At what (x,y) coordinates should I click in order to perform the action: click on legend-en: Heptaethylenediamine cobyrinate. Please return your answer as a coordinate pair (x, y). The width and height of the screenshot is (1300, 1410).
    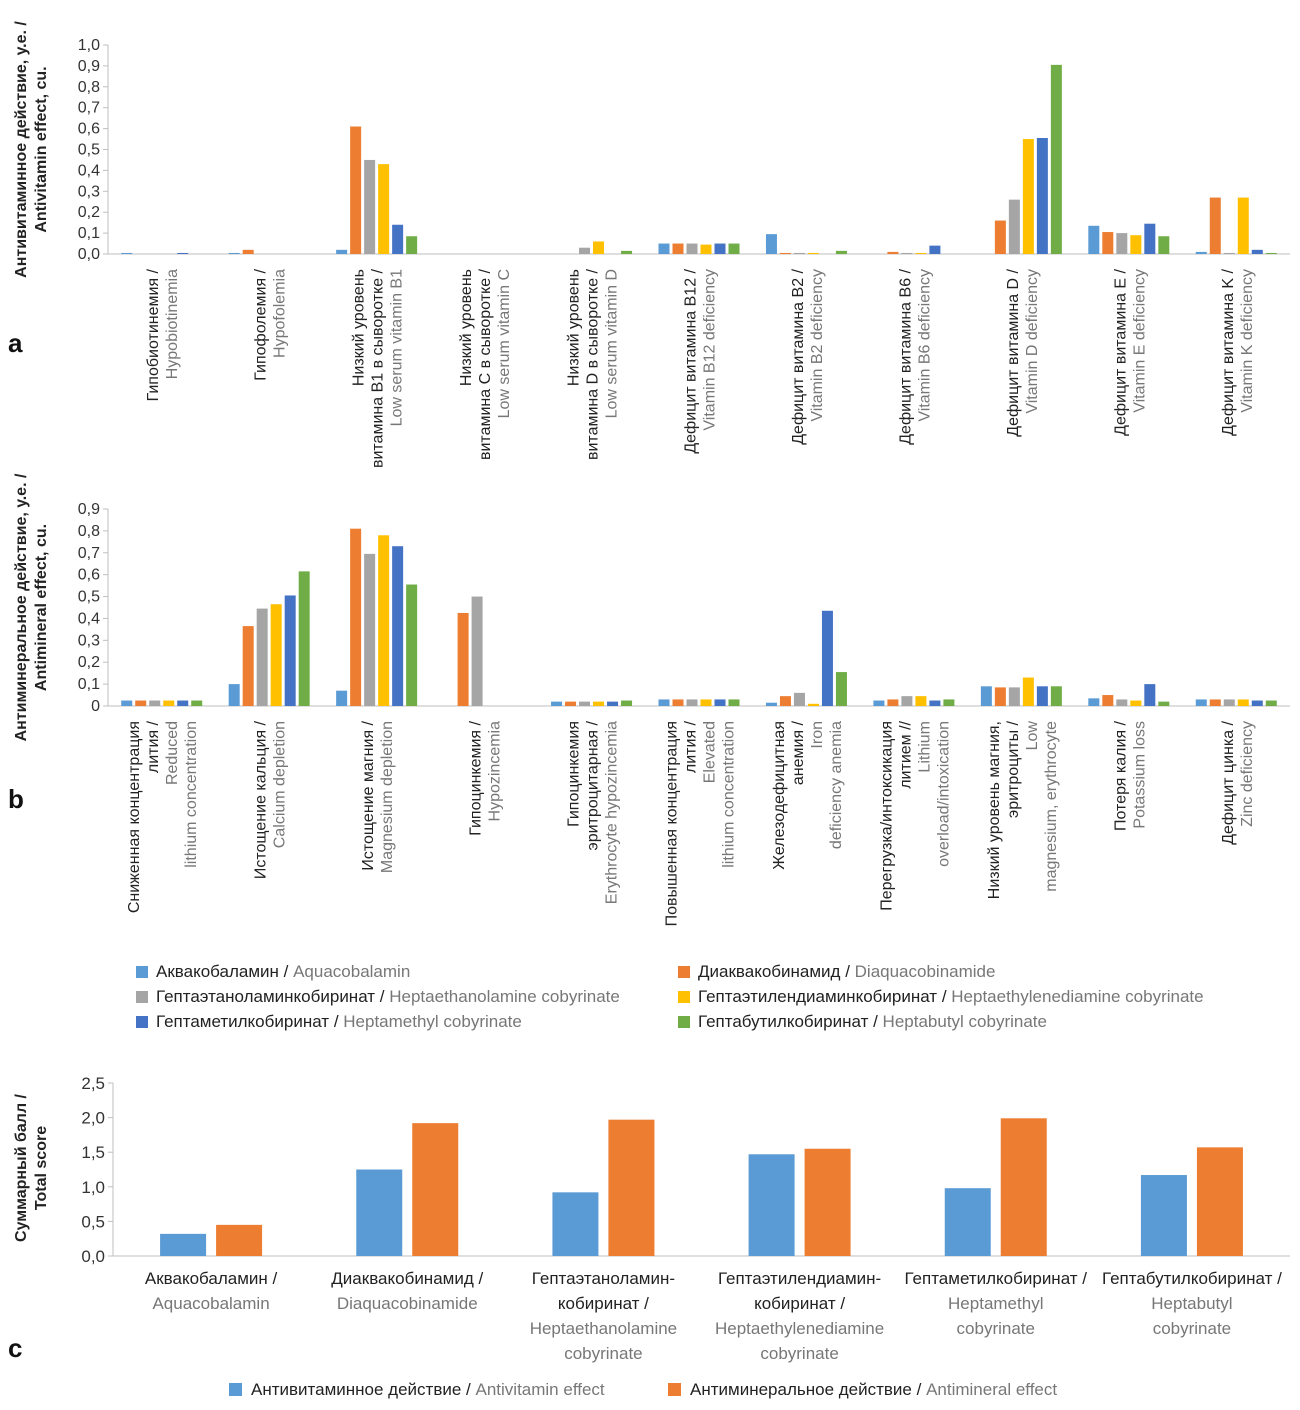
    Looking at the image, I should click on (1077, 996).